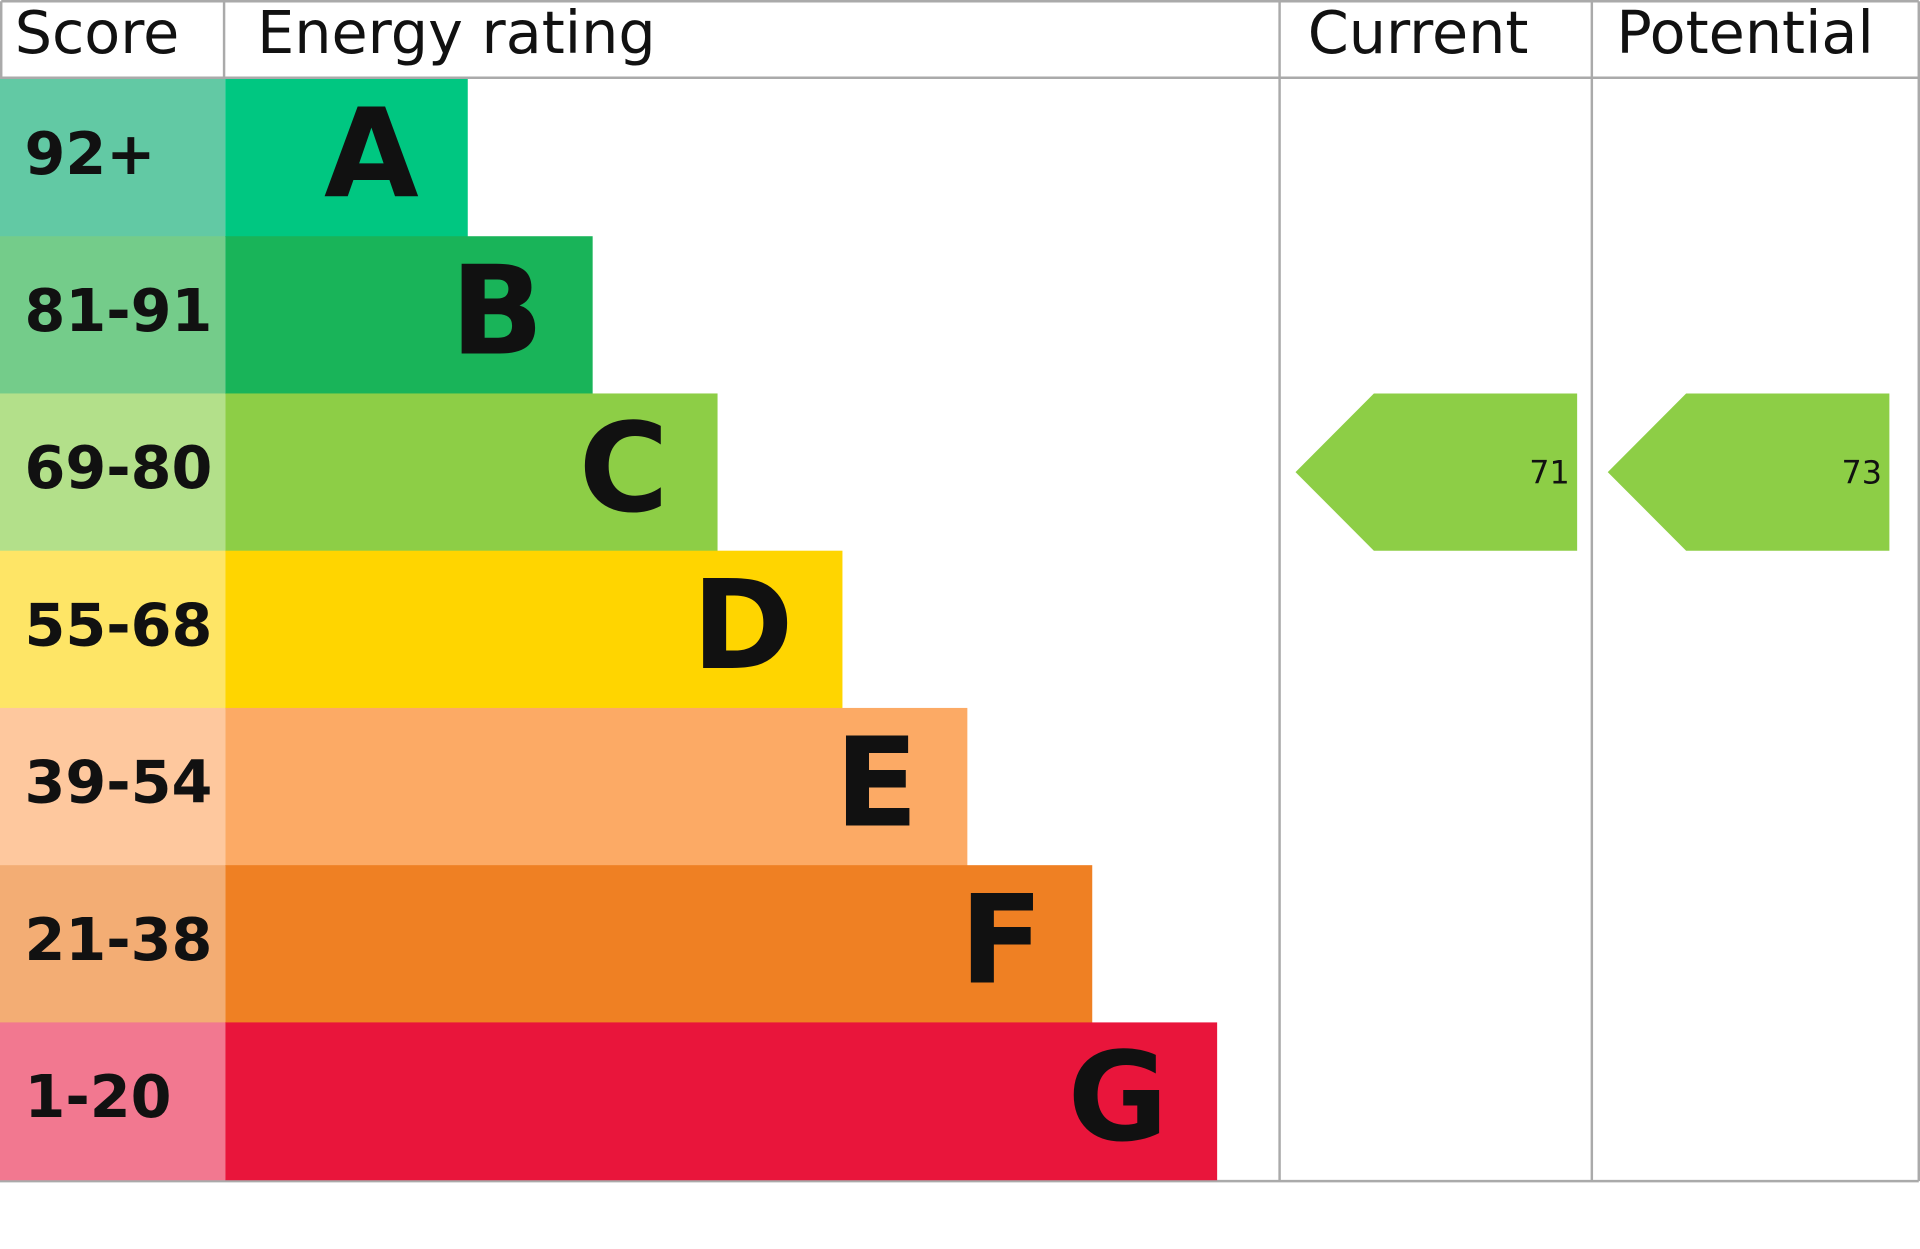  I want to click on potential-arrow, so click(1748, 472).